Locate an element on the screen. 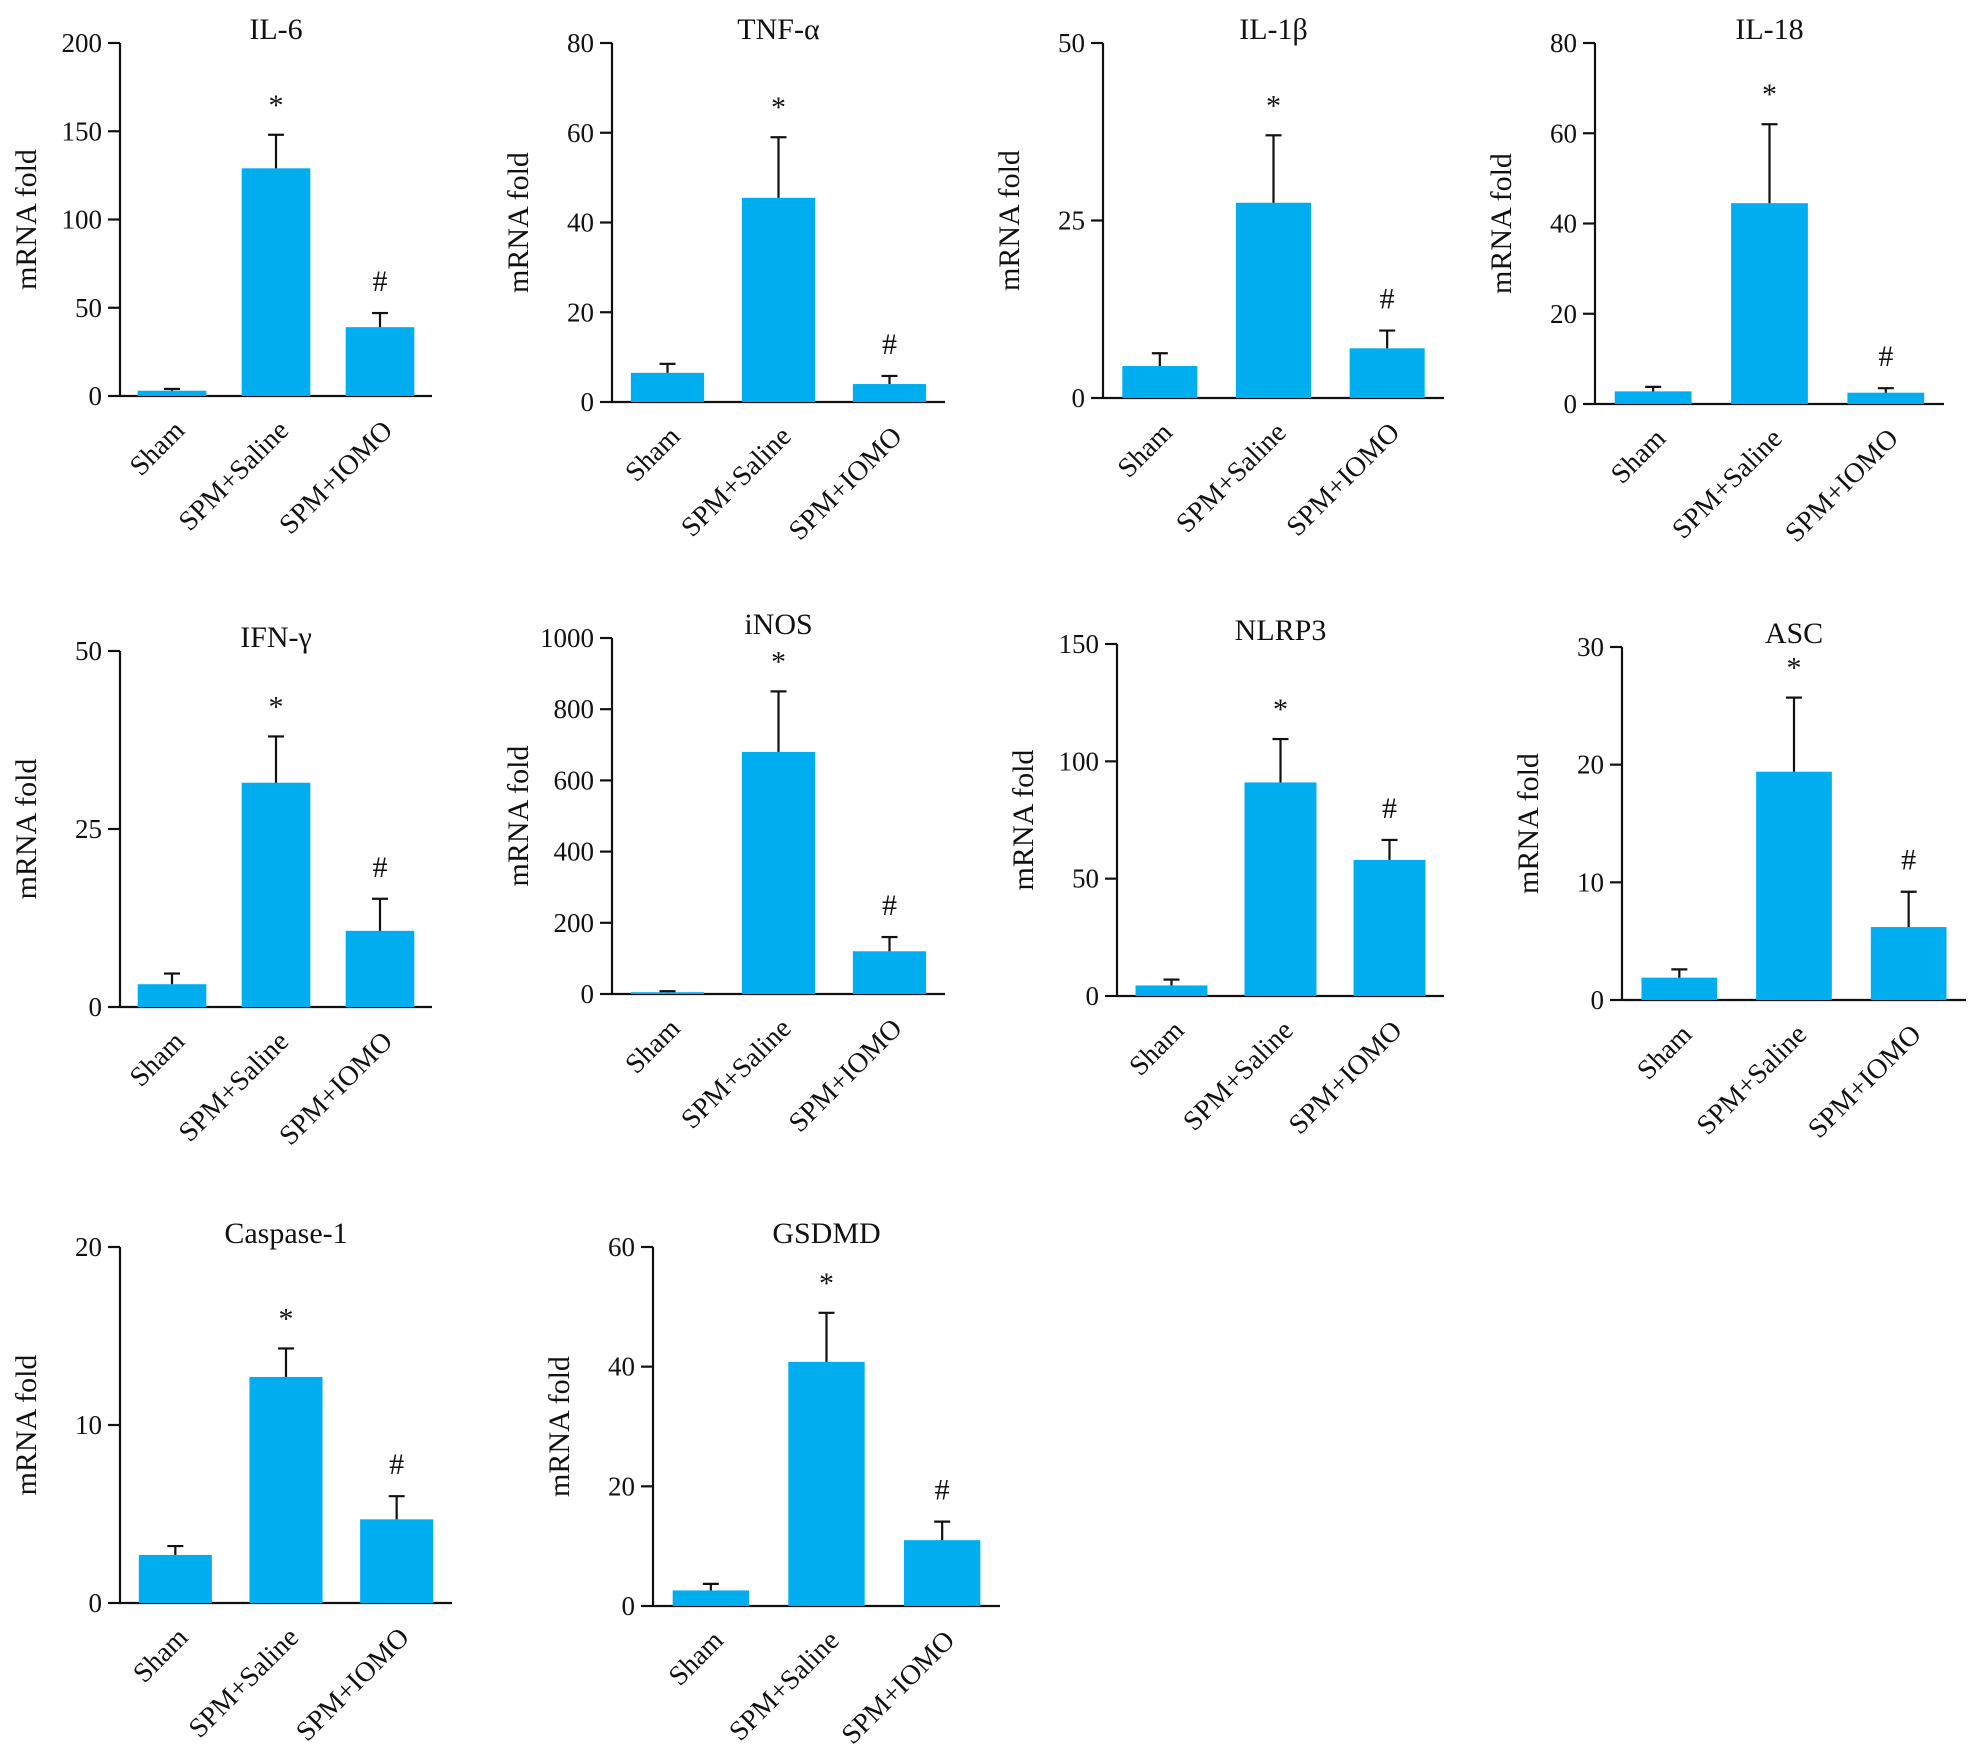  y-tick-label: 400 is located at coordinates (574, 852).